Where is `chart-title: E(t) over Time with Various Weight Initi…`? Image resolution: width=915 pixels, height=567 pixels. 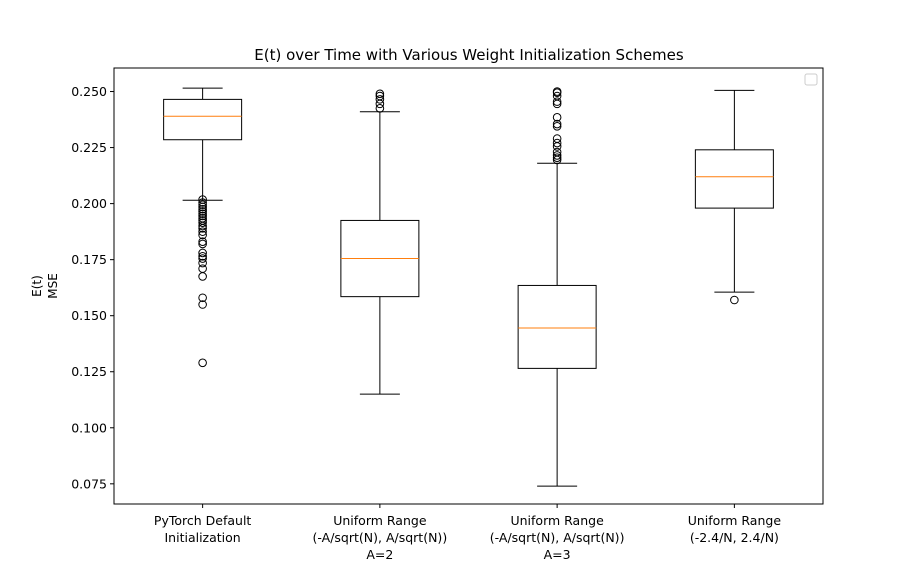
chart-title: E(t) over Time with Various Weight Initi… is located at coordinates (469, 55).